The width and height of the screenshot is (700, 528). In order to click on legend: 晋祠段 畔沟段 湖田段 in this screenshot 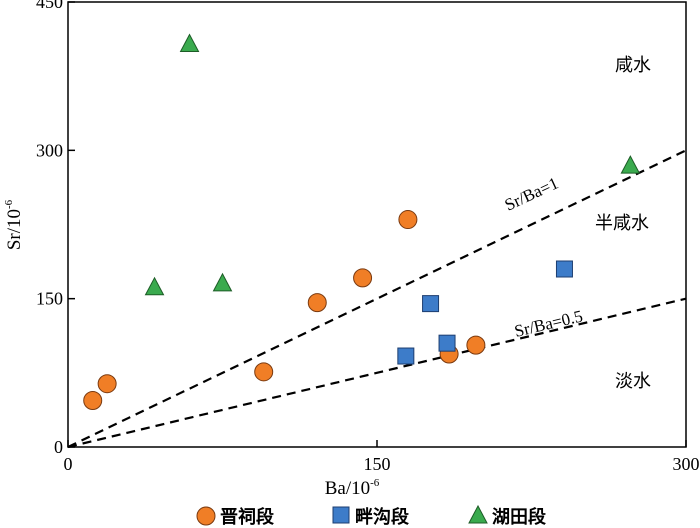, I will do `click(371, 516)`.